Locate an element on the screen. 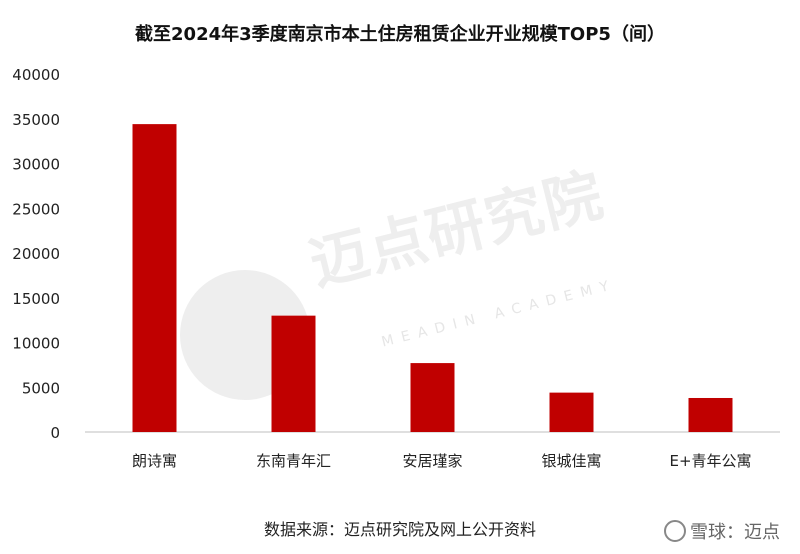  y-tick-label: 30000 is located at coordinates (36, 165).